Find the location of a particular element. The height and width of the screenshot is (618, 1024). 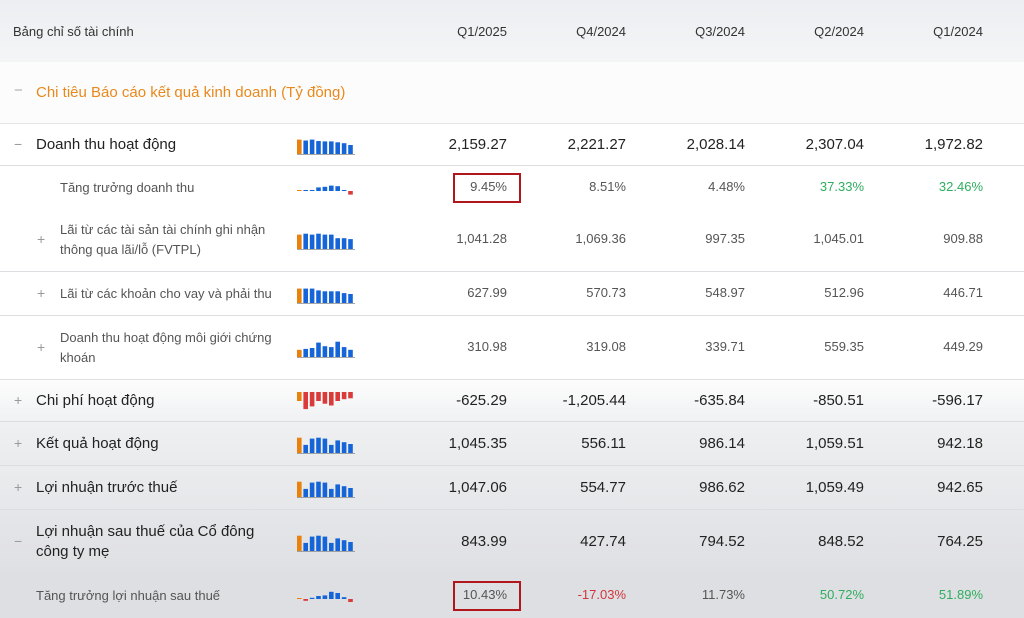

cell-value: 1,045.35 is located at coordinates (477, 443).